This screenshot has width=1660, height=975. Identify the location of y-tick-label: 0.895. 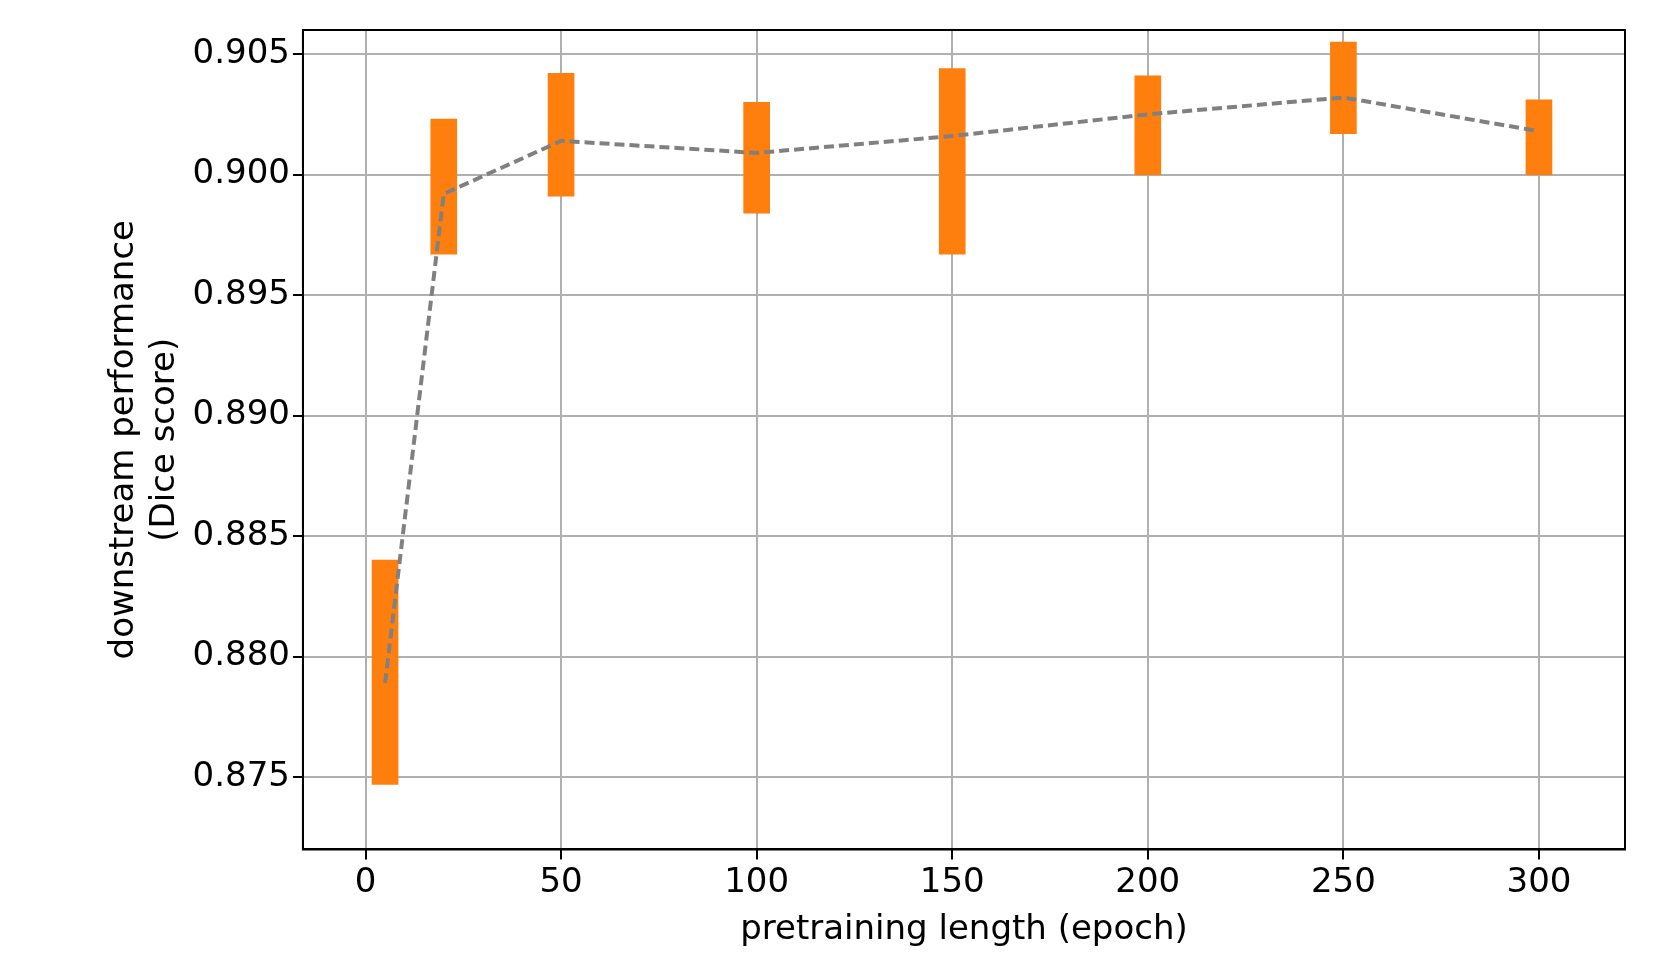
(241, 291).